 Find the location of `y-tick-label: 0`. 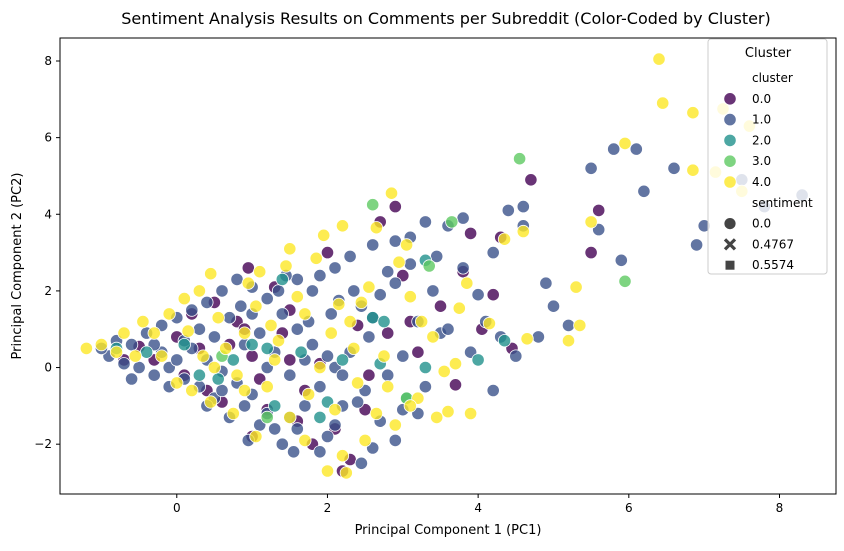

y-tick-label: 0 is located at coordinates (48, 368).